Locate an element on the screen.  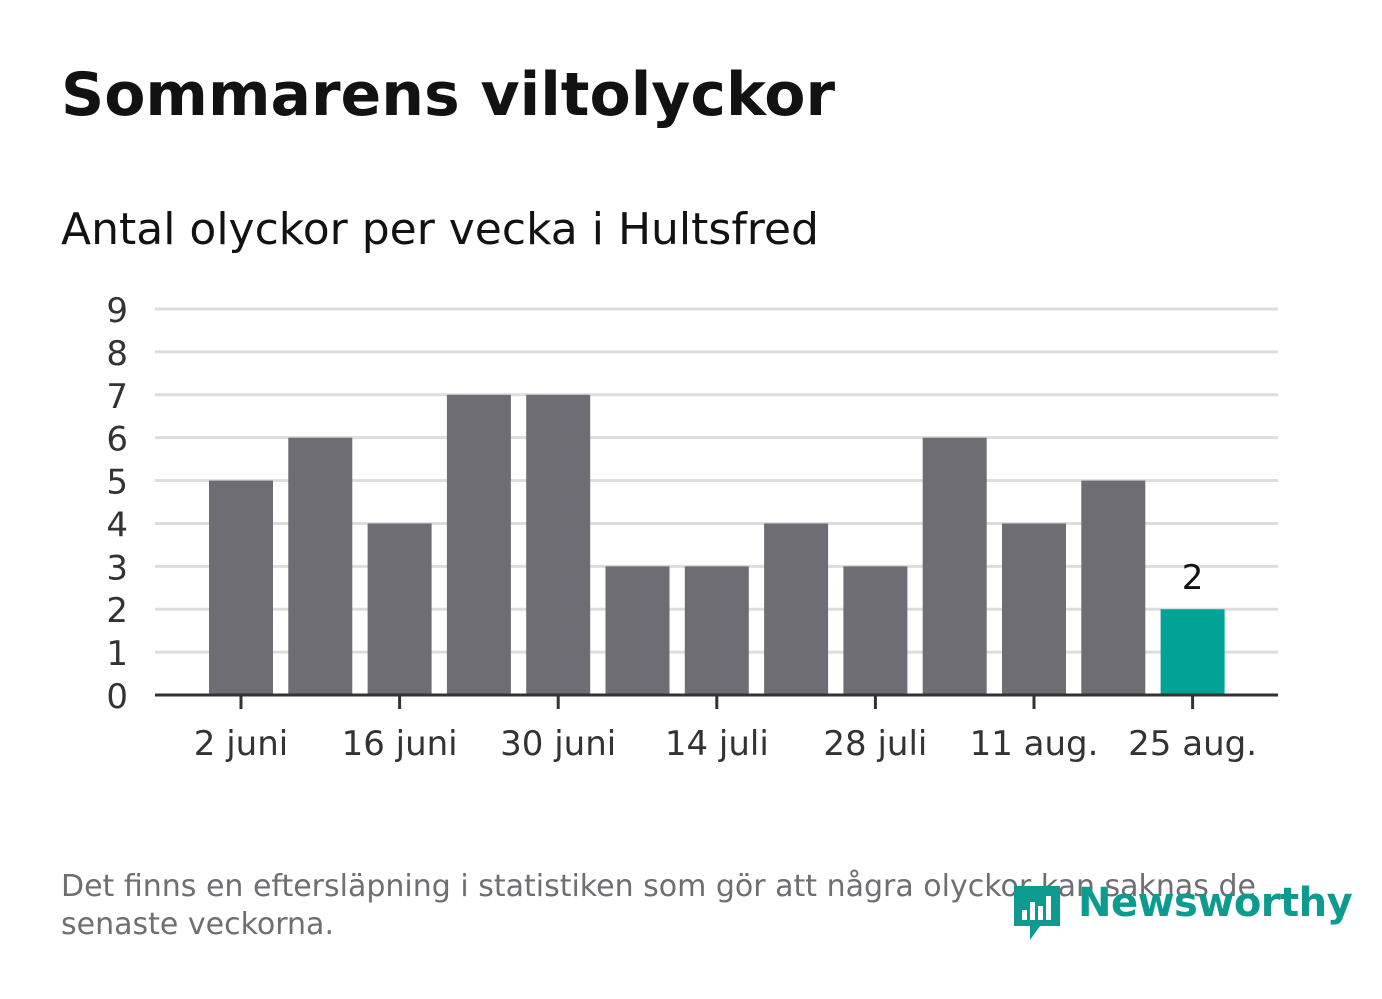
data-labels: 2 is located at coordinates (1193, 578).